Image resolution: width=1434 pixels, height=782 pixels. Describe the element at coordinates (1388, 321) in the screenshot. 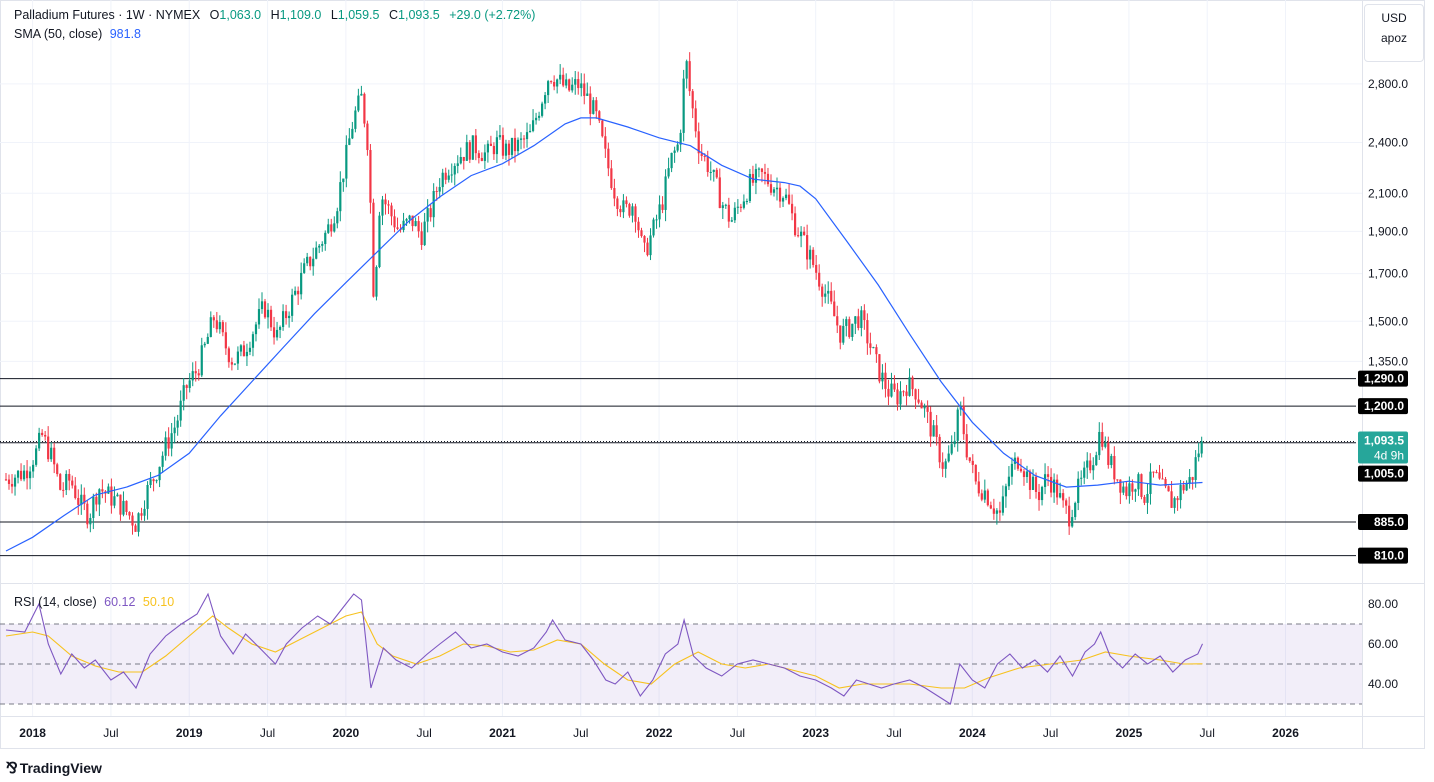

I see `price-tick-label: 1,500.0` at that location.